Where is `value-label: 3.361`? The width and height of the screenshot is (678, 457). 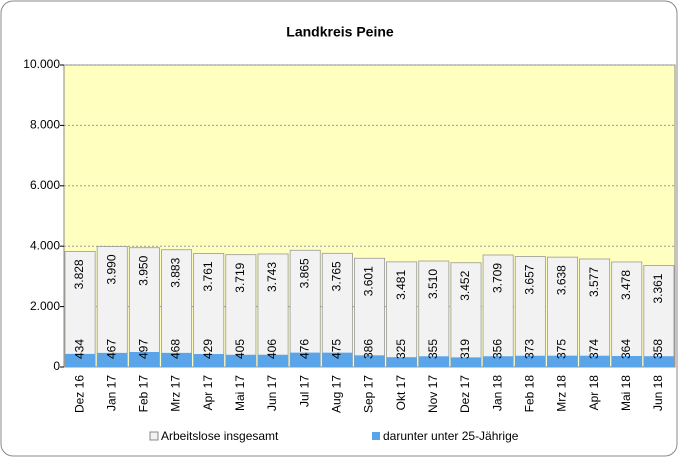 value-label: 3.361 is located at coordinates (658, 288).